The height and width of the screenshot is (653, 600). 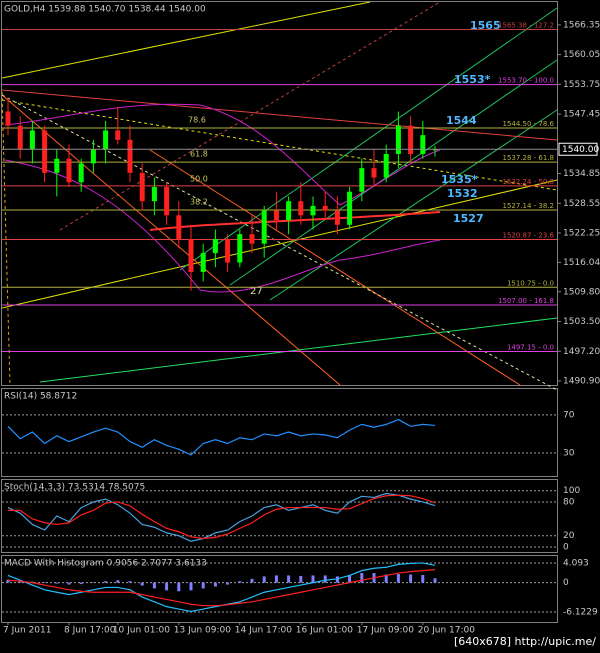 I want to click on x-tick-label: 16 Jun 01:00, so click(x=324, y=631).